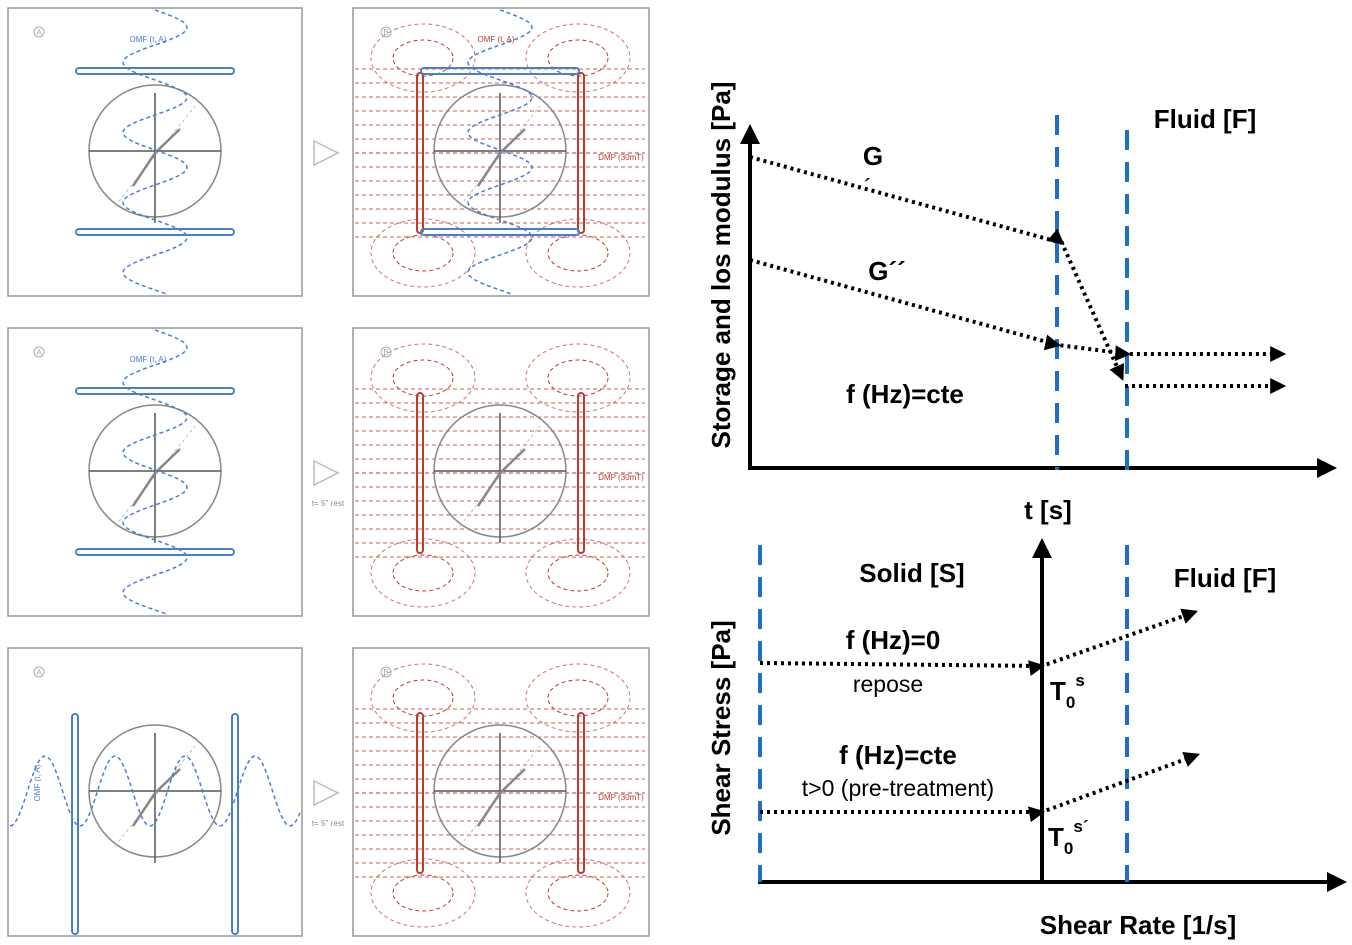  What do you see at coordinates (887, 271) in the screenshot?
I see `curve-label: G´´` at bounding box center [887, 271].